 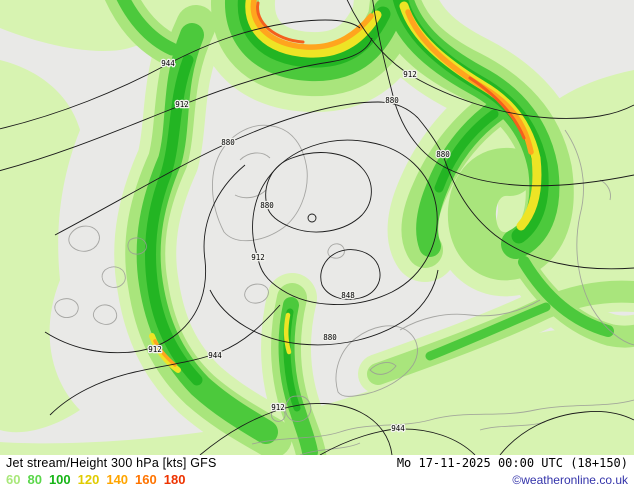 What do you see at coordinates (174, 479) in the screenshot?
I see `legend-value-180: 180` at bounding box center [174, 479].